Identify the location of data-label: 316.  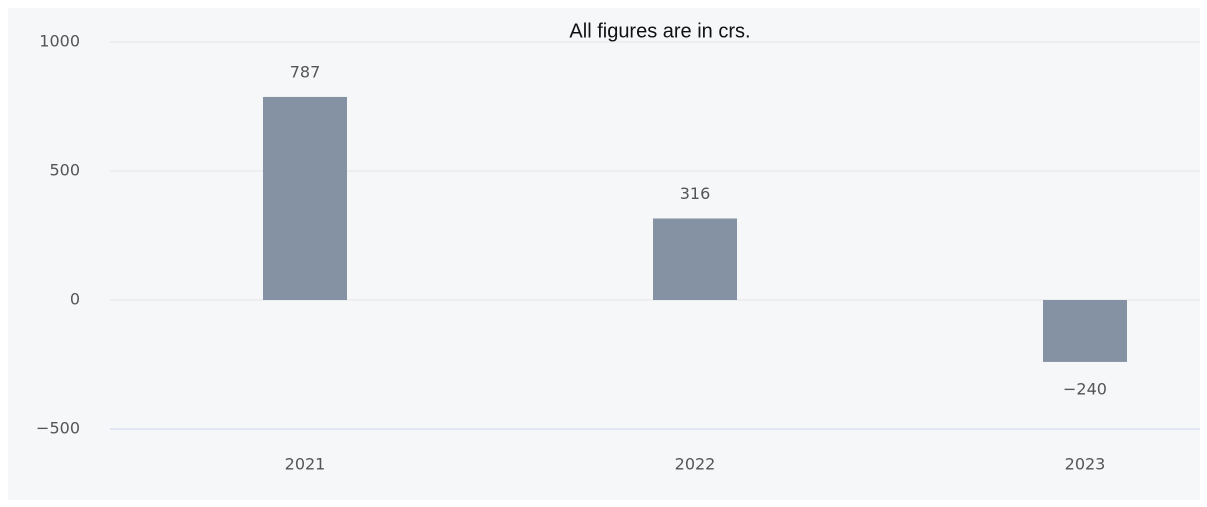
(695, 193).